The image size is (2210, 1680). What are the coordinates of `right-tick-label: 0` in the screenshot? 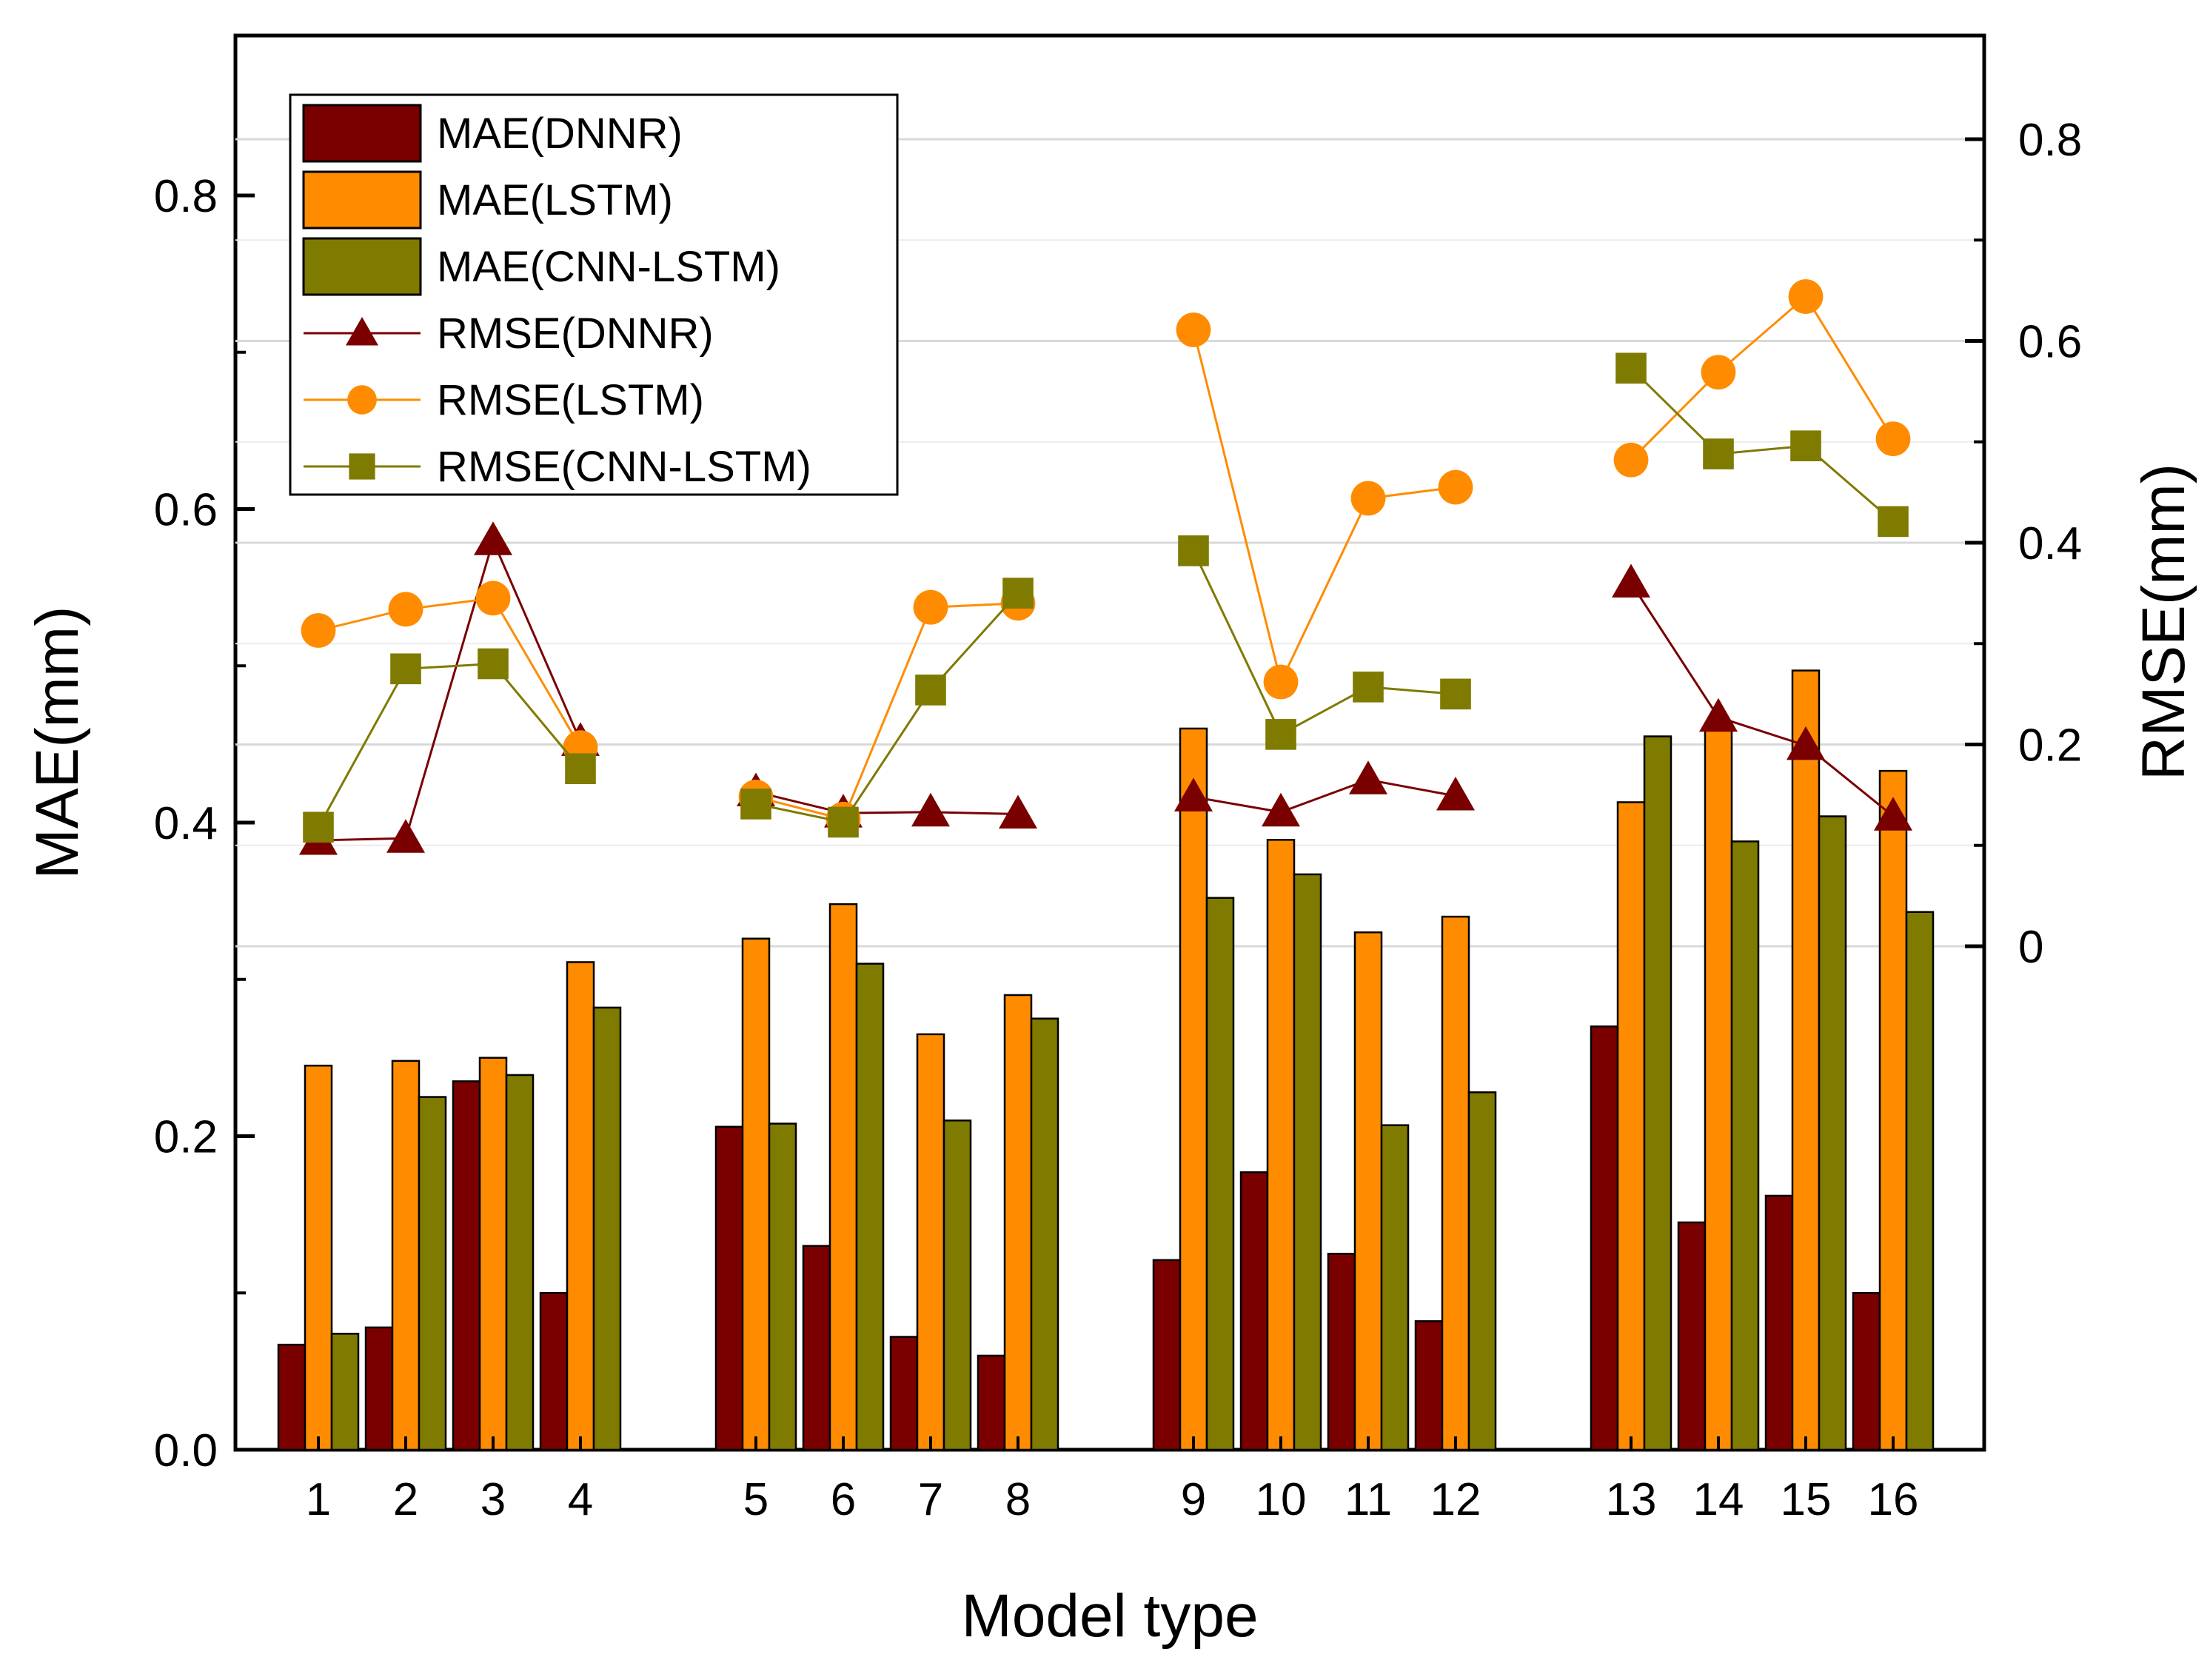 It's located at (2031, 947).